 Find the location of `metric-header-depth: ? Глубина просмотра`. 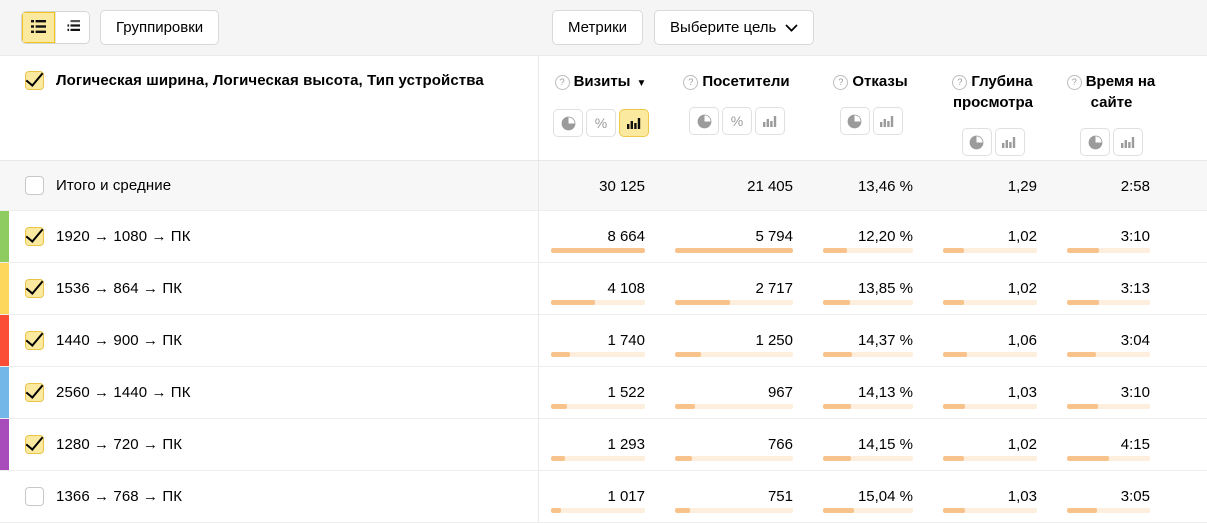

metric-header-depth: ? Глубина просмотра is located at coordinates (993, 108).